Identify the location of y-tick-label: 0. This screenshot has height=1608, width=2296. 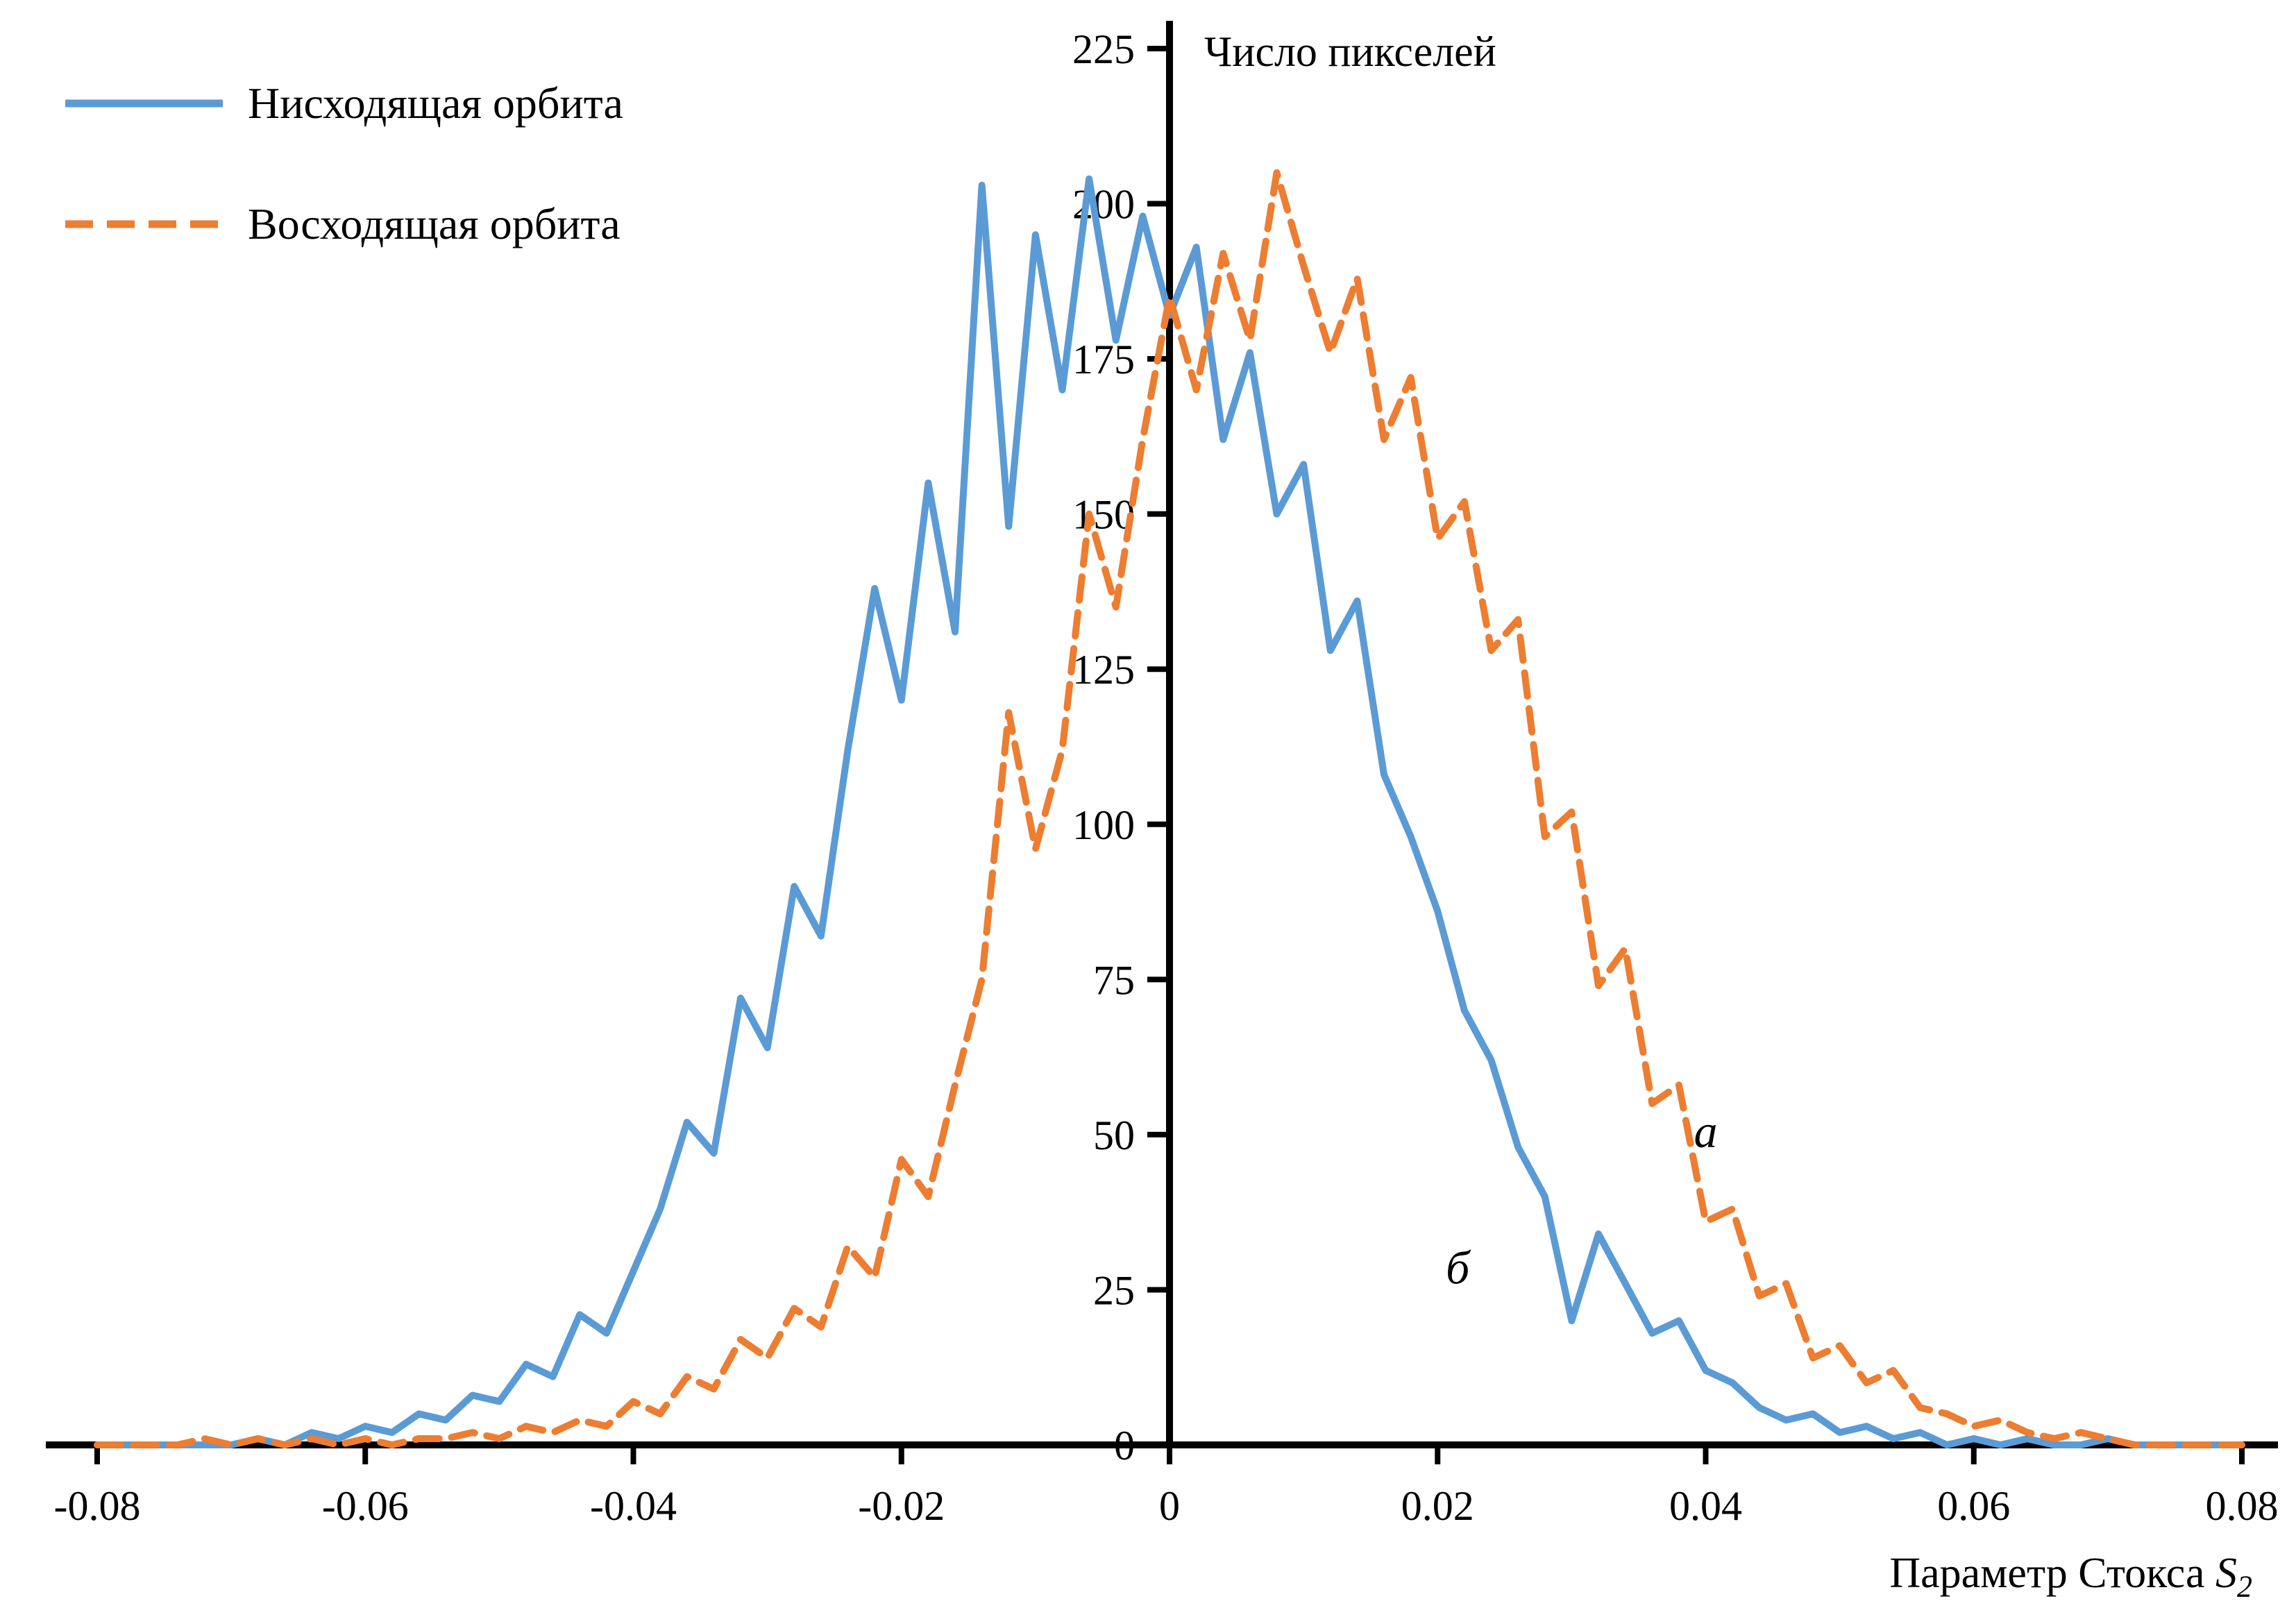
(1124, 1446).